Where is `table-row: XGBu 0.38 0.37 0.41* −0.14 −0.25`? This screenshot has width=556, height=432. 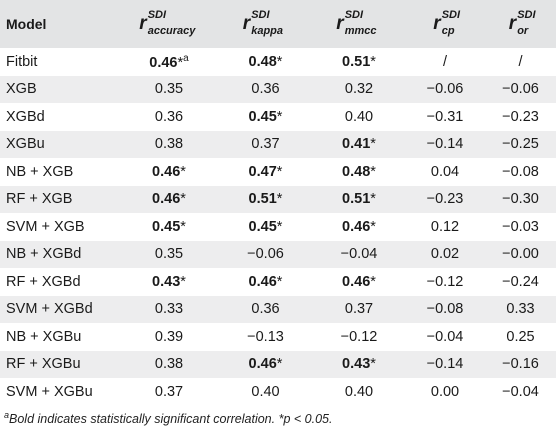 table-row: XGBu 0.38 0.37 0.41* −0.14 −0.25 is located at coordinates (278, 144).